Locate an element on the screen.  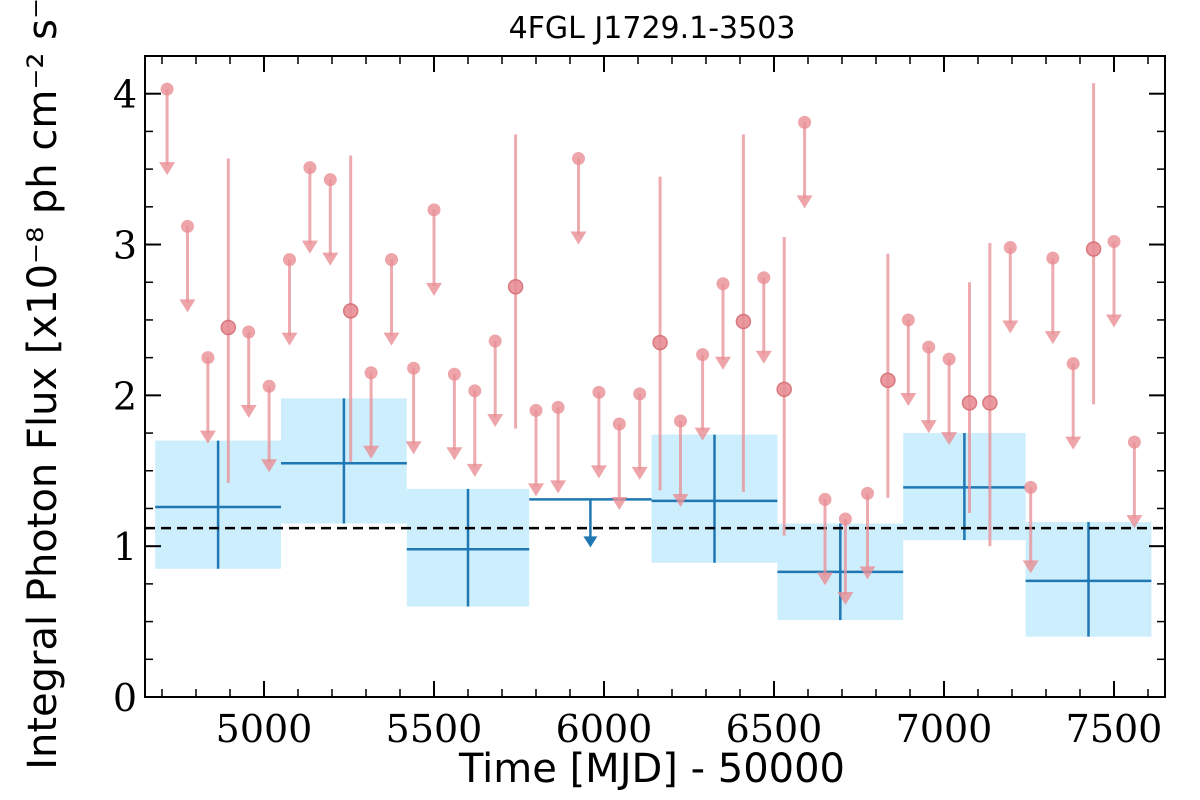
x-tick-label-2: 6000 is located at coordinates (604, 729).